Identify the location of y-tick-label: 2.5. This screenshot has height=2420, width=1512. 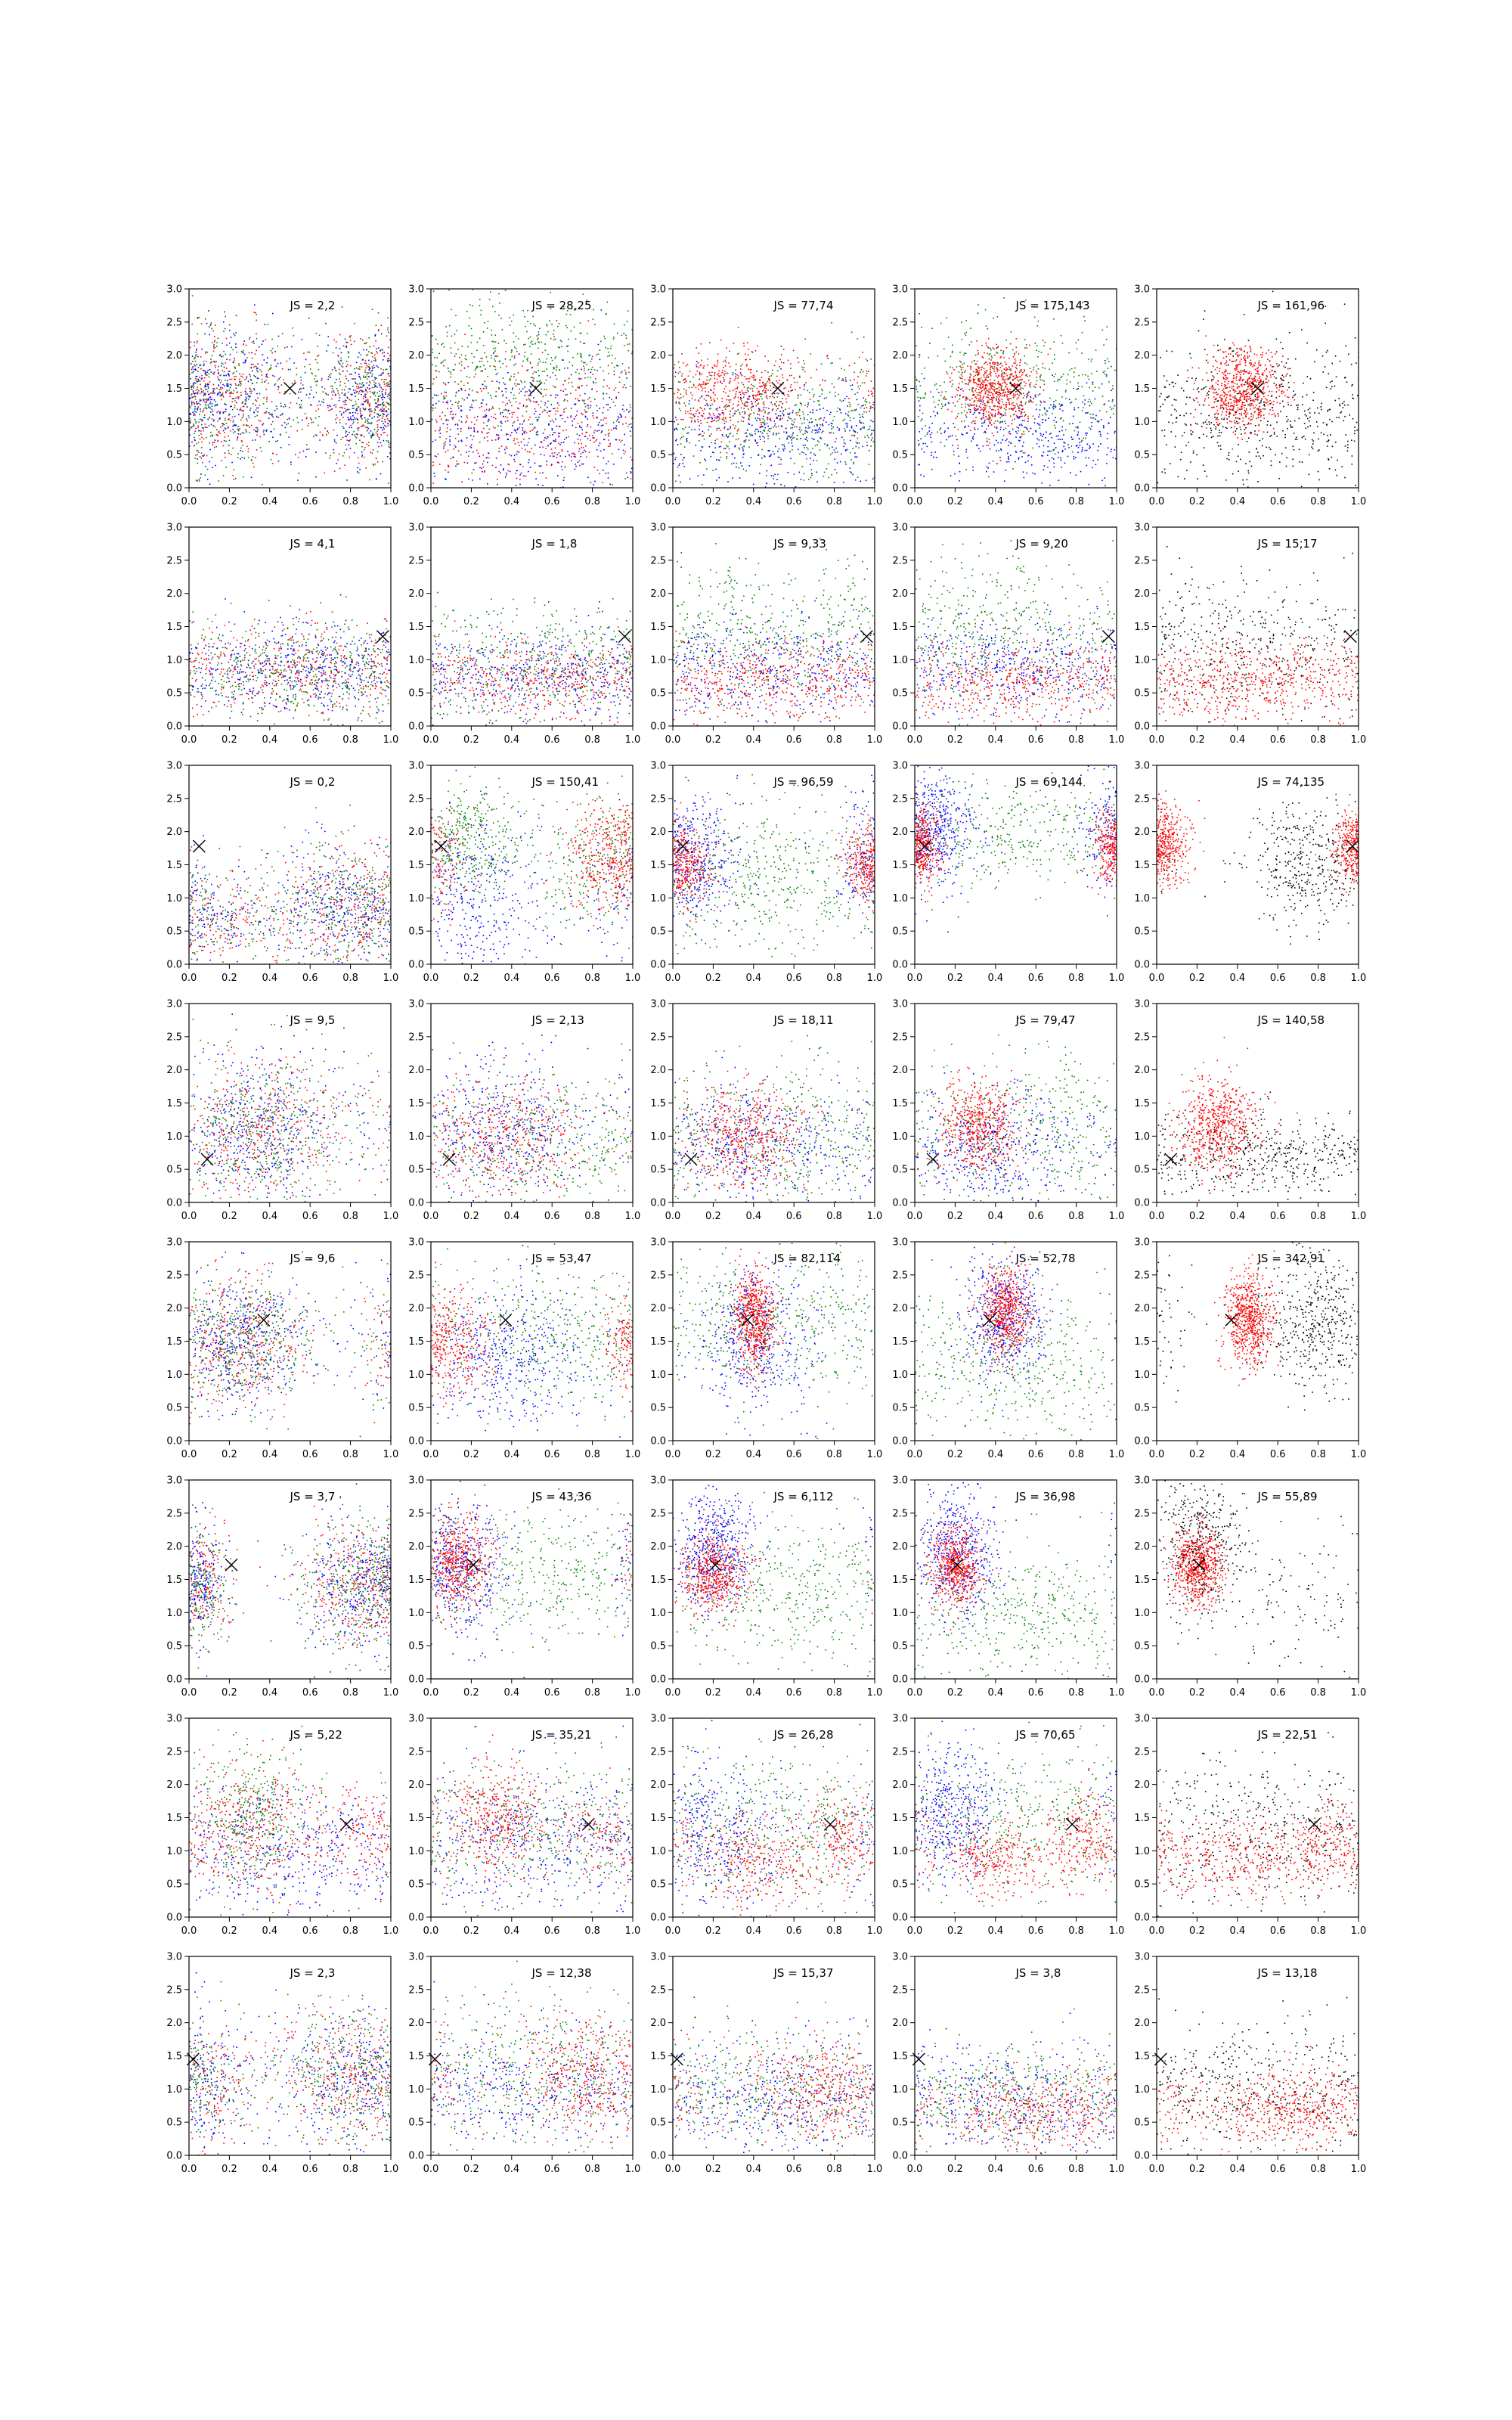
(174, 322).